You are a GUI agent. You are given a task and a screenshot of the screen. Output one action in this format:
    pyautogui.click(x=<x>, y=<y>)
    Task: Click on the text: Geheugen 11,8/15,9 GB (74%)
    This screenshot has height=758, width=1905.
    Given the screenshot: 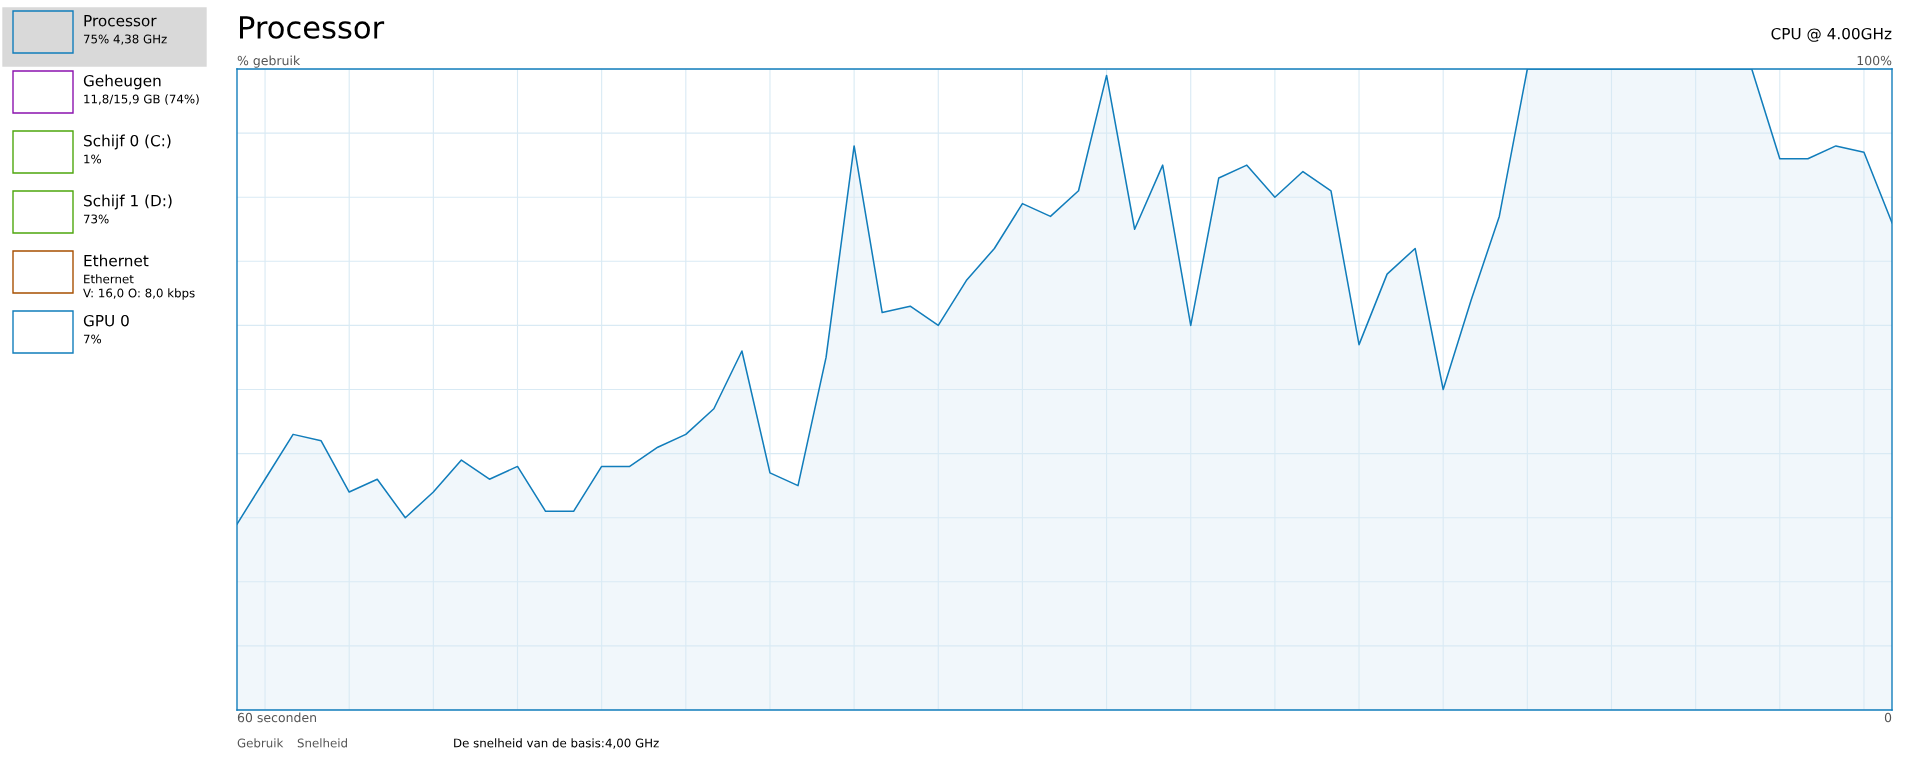 What is the action you would take?
    pyautogui.click(x=141, y=89)
    